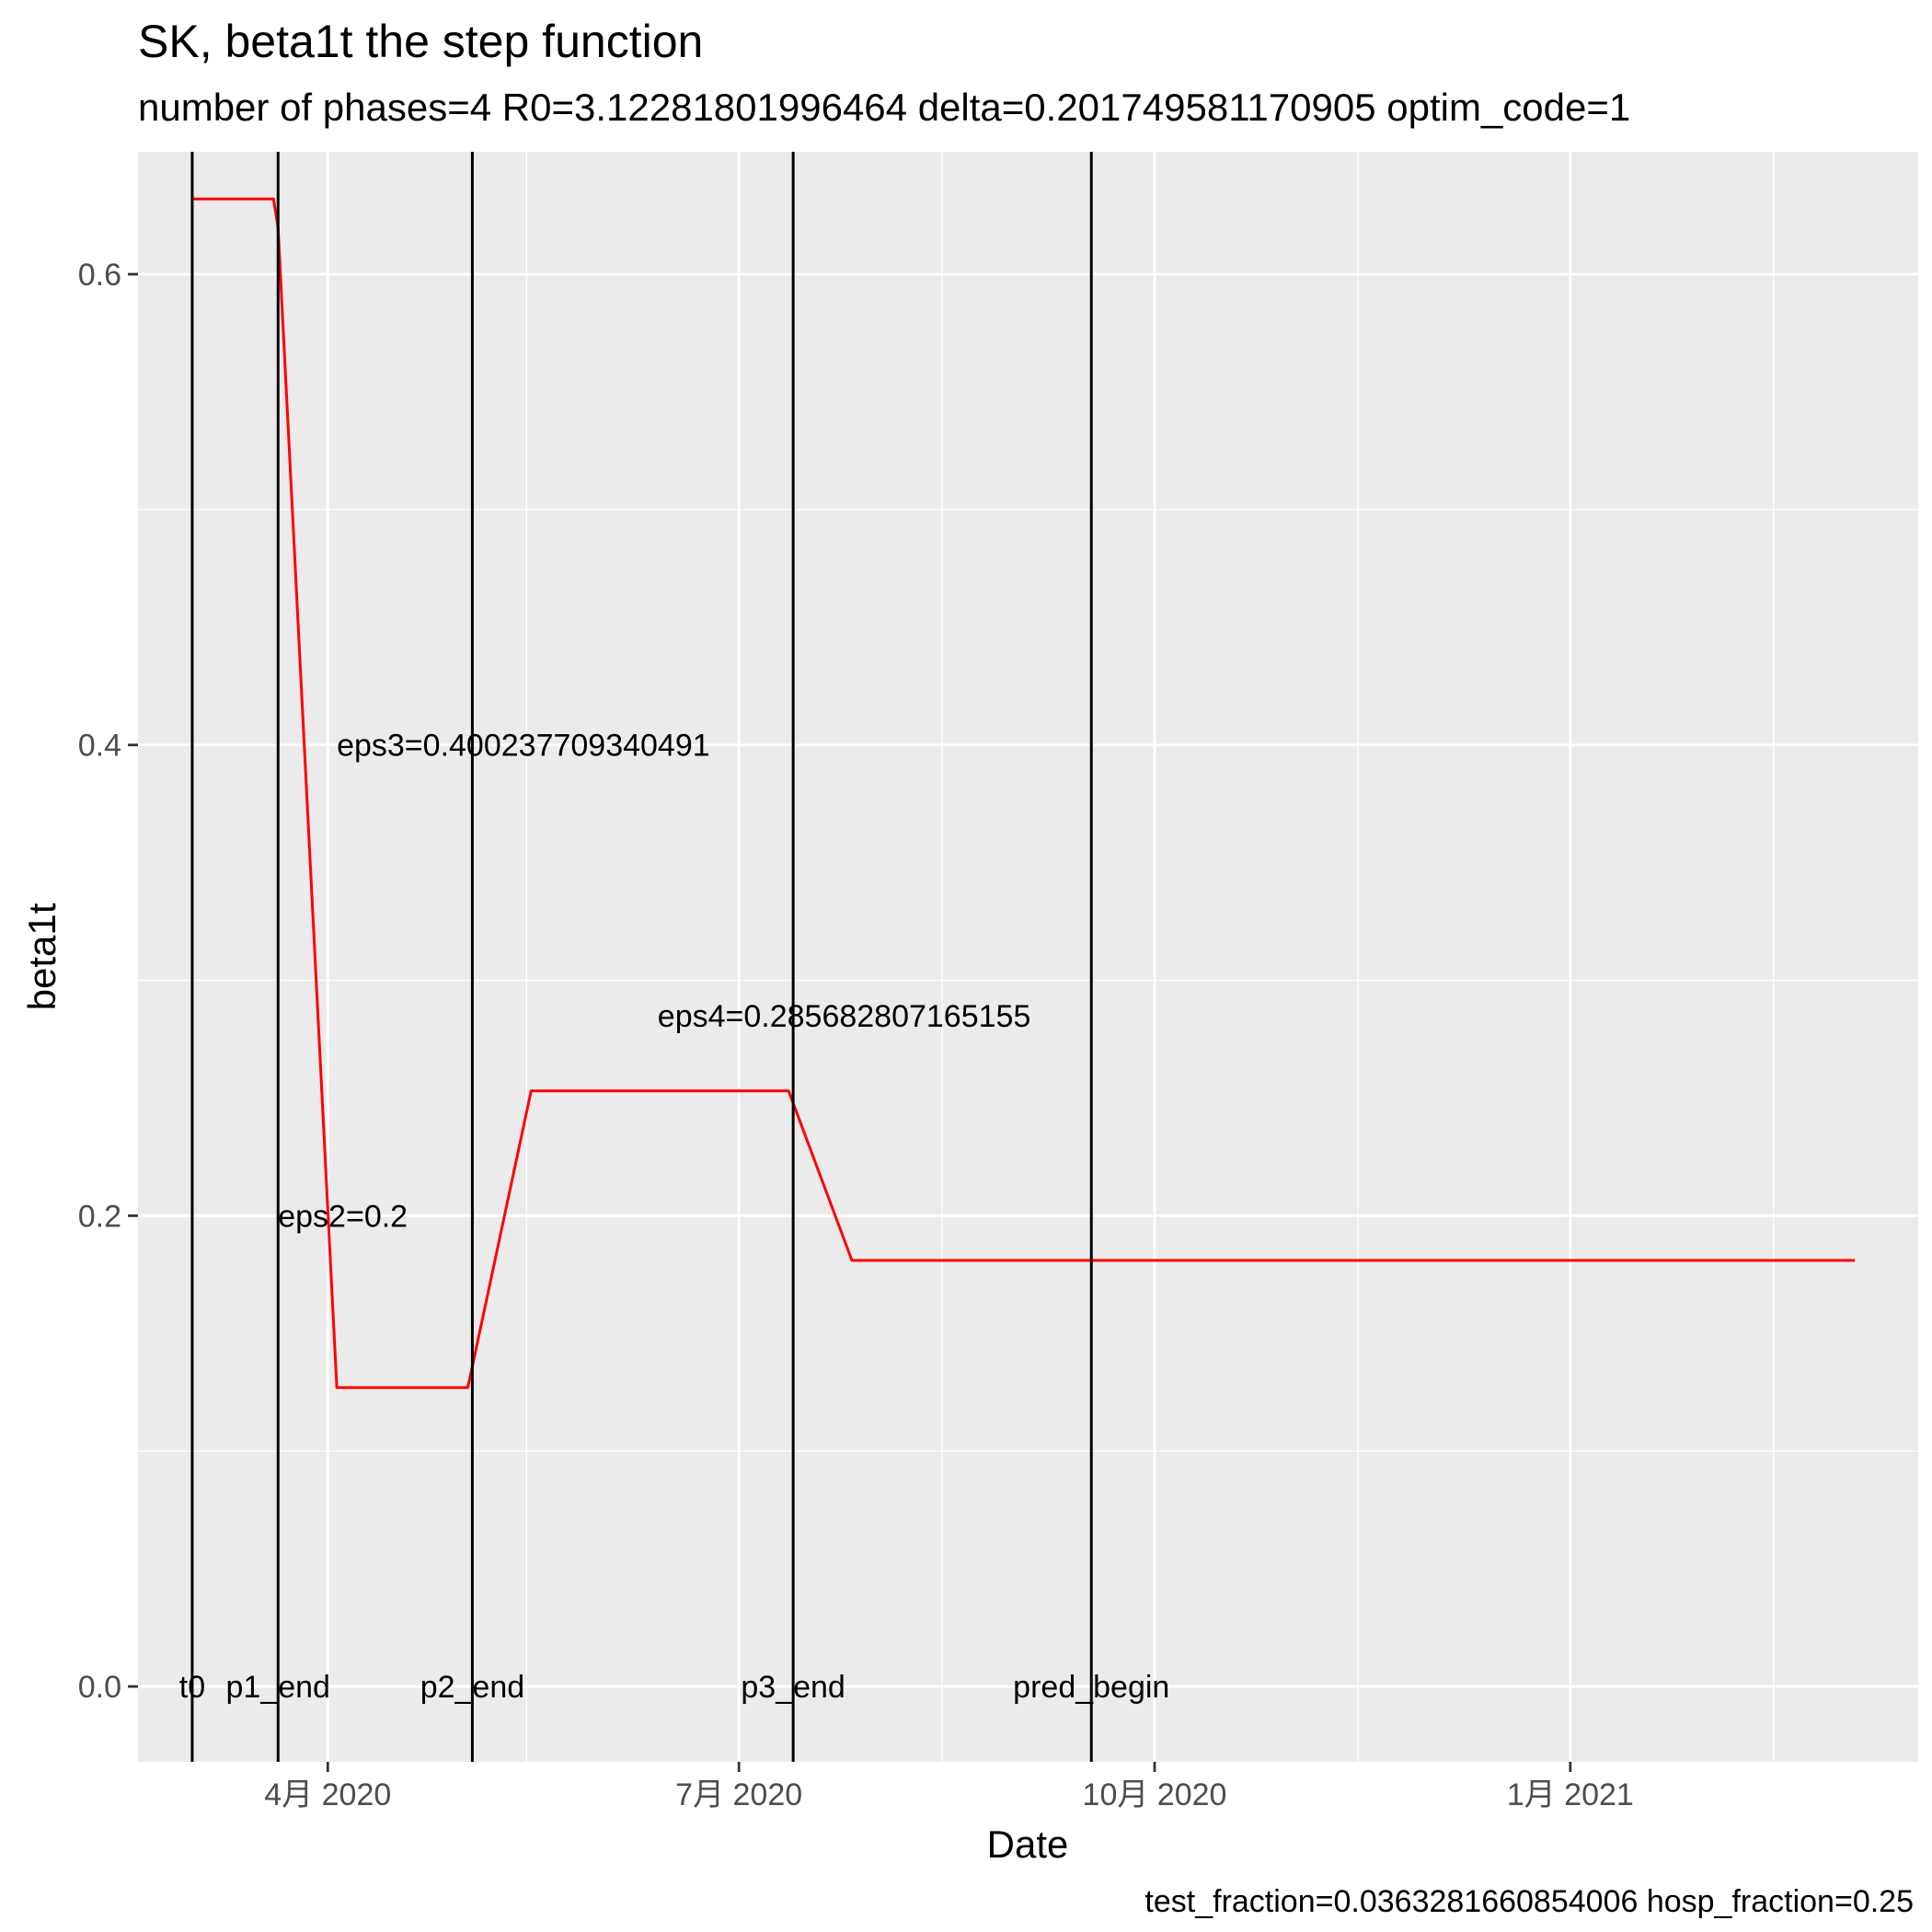  I want to click on chart-title: SK, beta1t the step function, so click(420, 41).